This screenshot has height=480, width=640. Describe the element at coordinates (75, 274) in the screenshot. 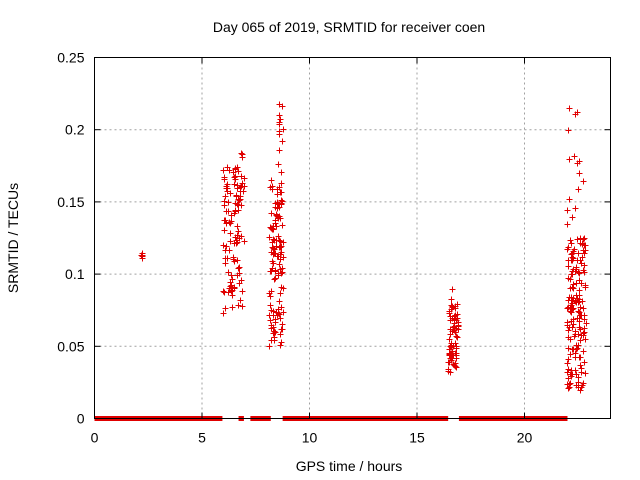

I see `y-tick-label: 0.1` at that location.